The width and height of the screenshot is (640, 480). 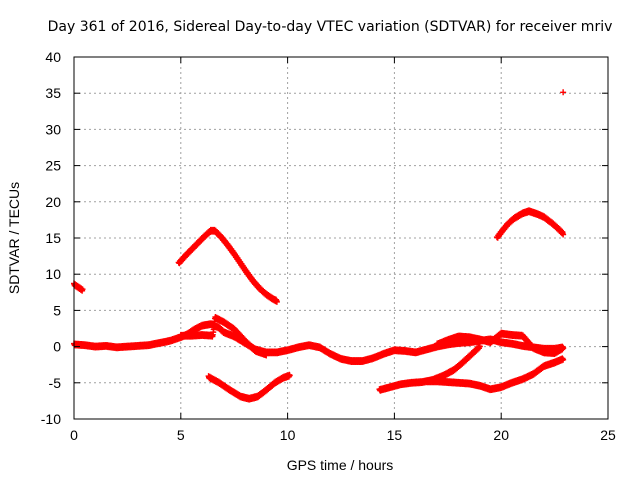 I want to click on y-tick-label: 0, so click(x=57, y=347).